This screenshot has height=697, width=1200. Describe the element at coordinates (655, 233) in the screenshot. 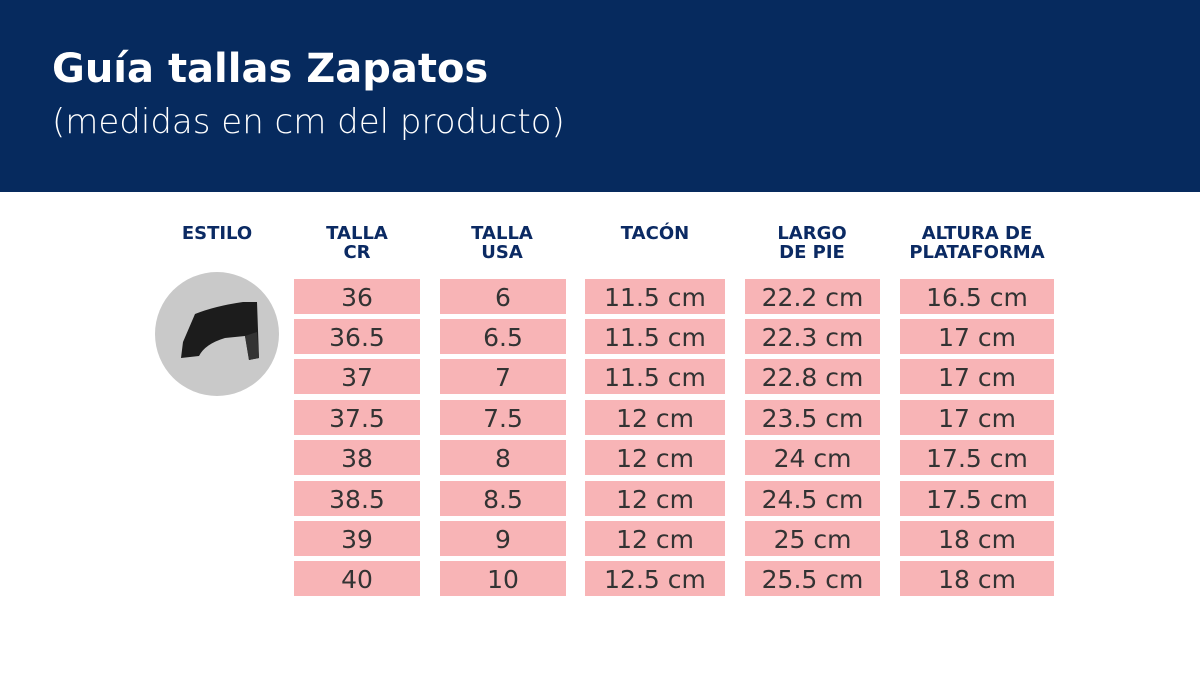

I see `column-header: TACÓN` at that location.